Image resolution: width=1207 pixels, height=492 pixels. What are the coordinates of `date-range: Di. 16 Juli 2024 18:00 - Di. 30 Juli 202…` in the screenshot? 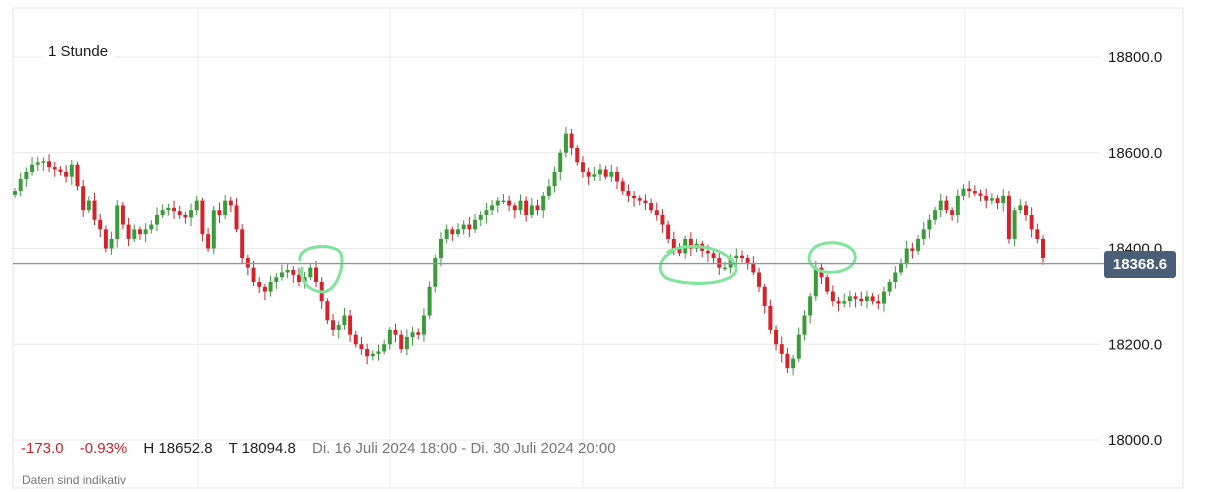 It's located at (464, 448).